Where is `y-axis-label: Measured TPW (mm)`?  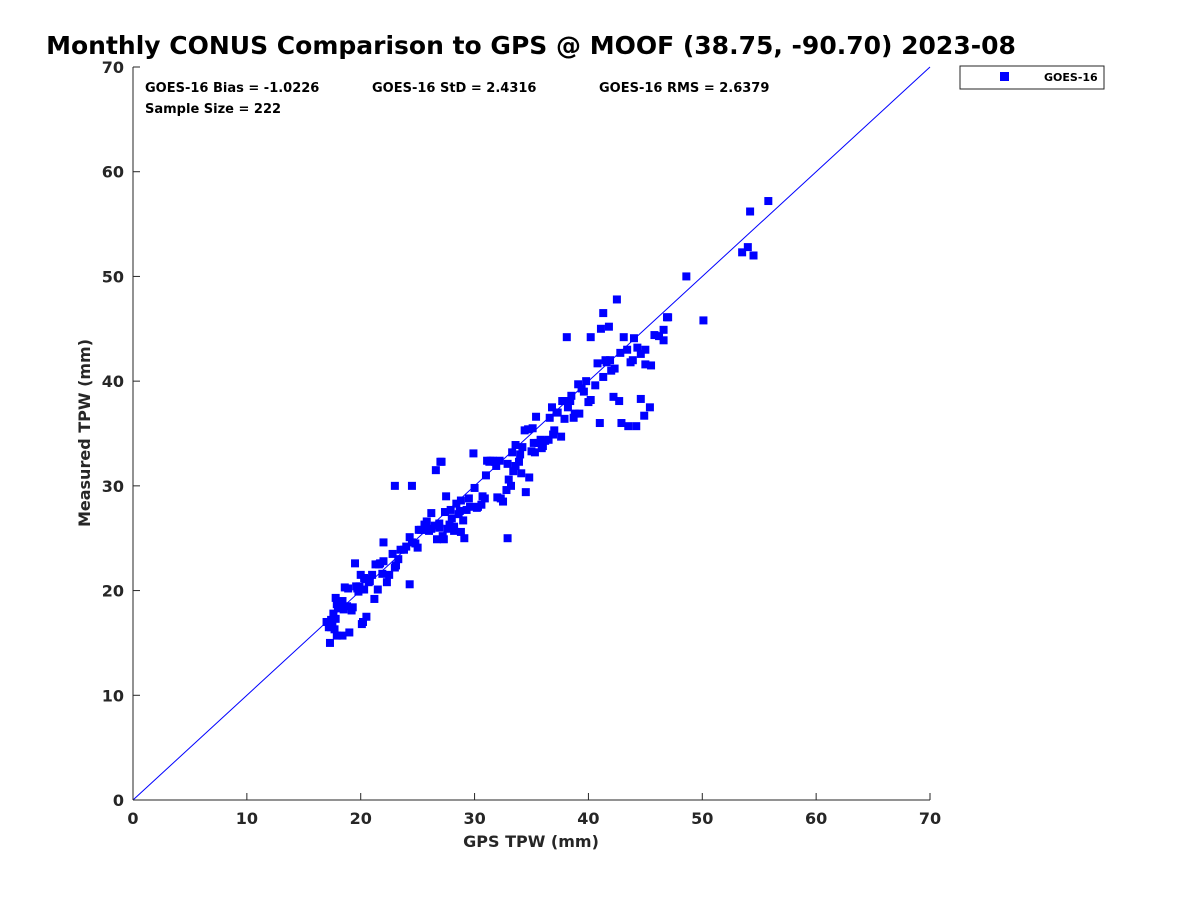 y-axis-label: Measured TPW (mm) is located at coordinates (84, 433).